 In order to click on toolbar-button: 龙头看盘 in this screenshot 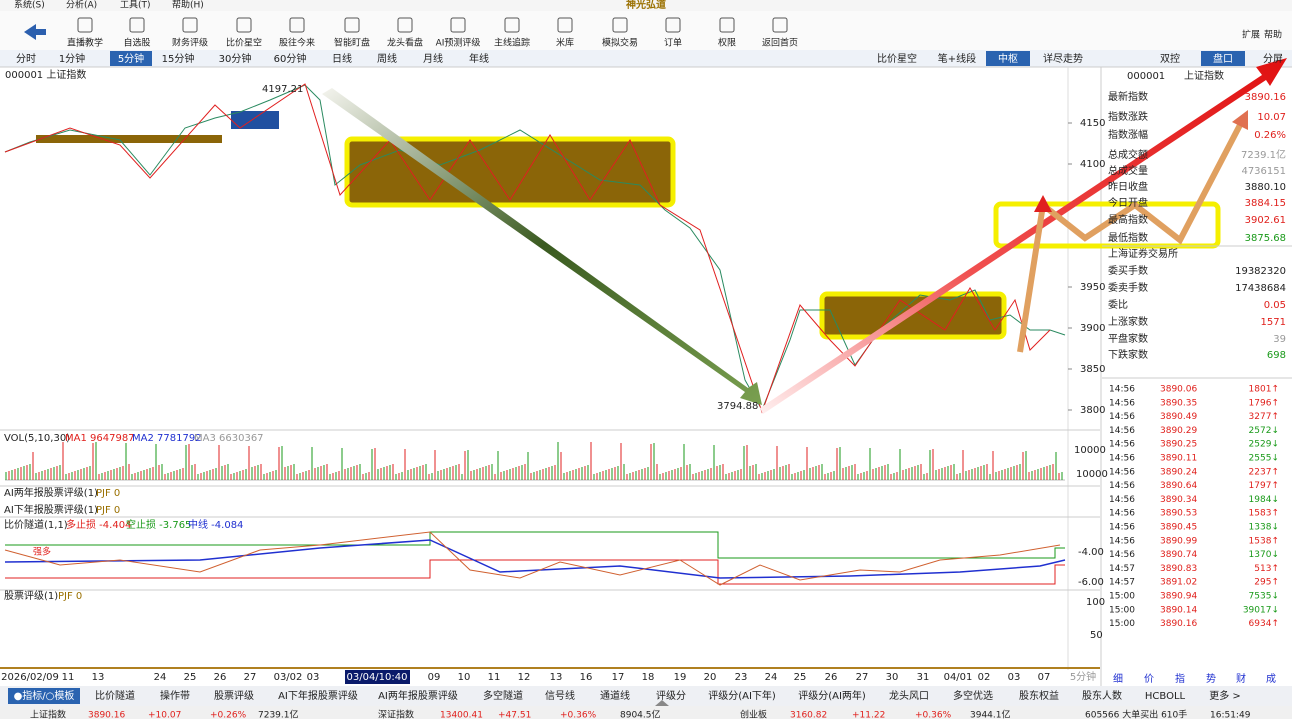, I will do `click(405, 43)`.